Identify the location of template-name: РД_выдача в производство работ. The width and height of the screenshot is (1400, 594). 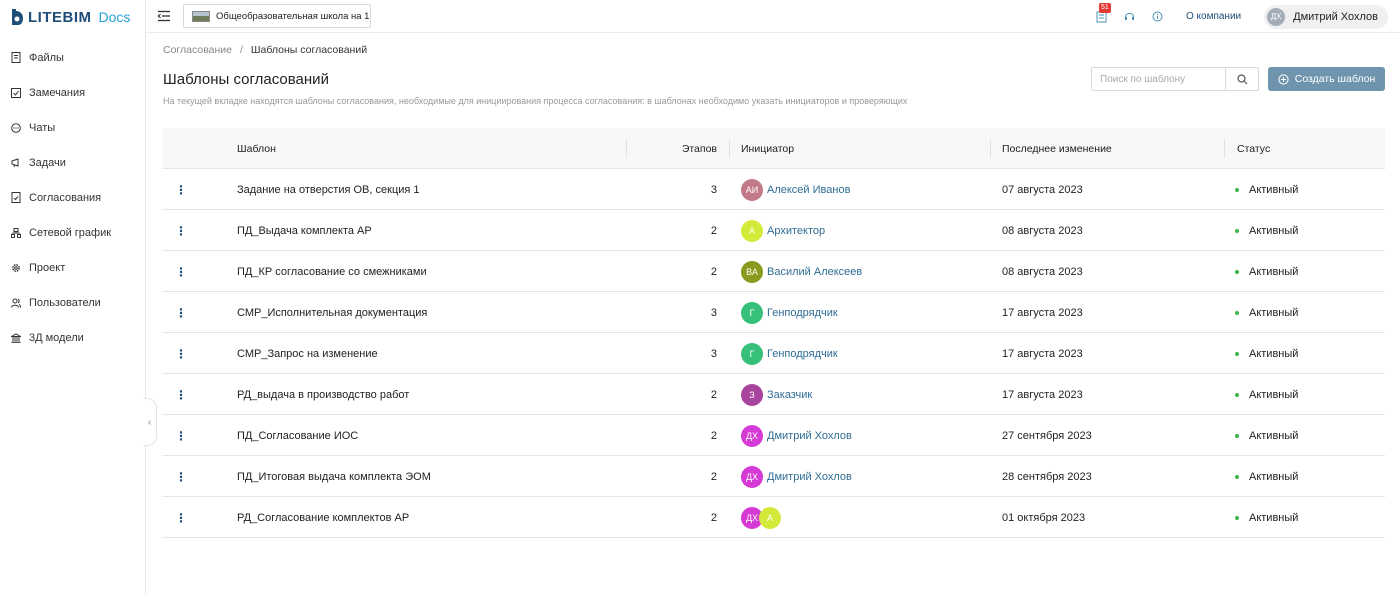
(323, 394).